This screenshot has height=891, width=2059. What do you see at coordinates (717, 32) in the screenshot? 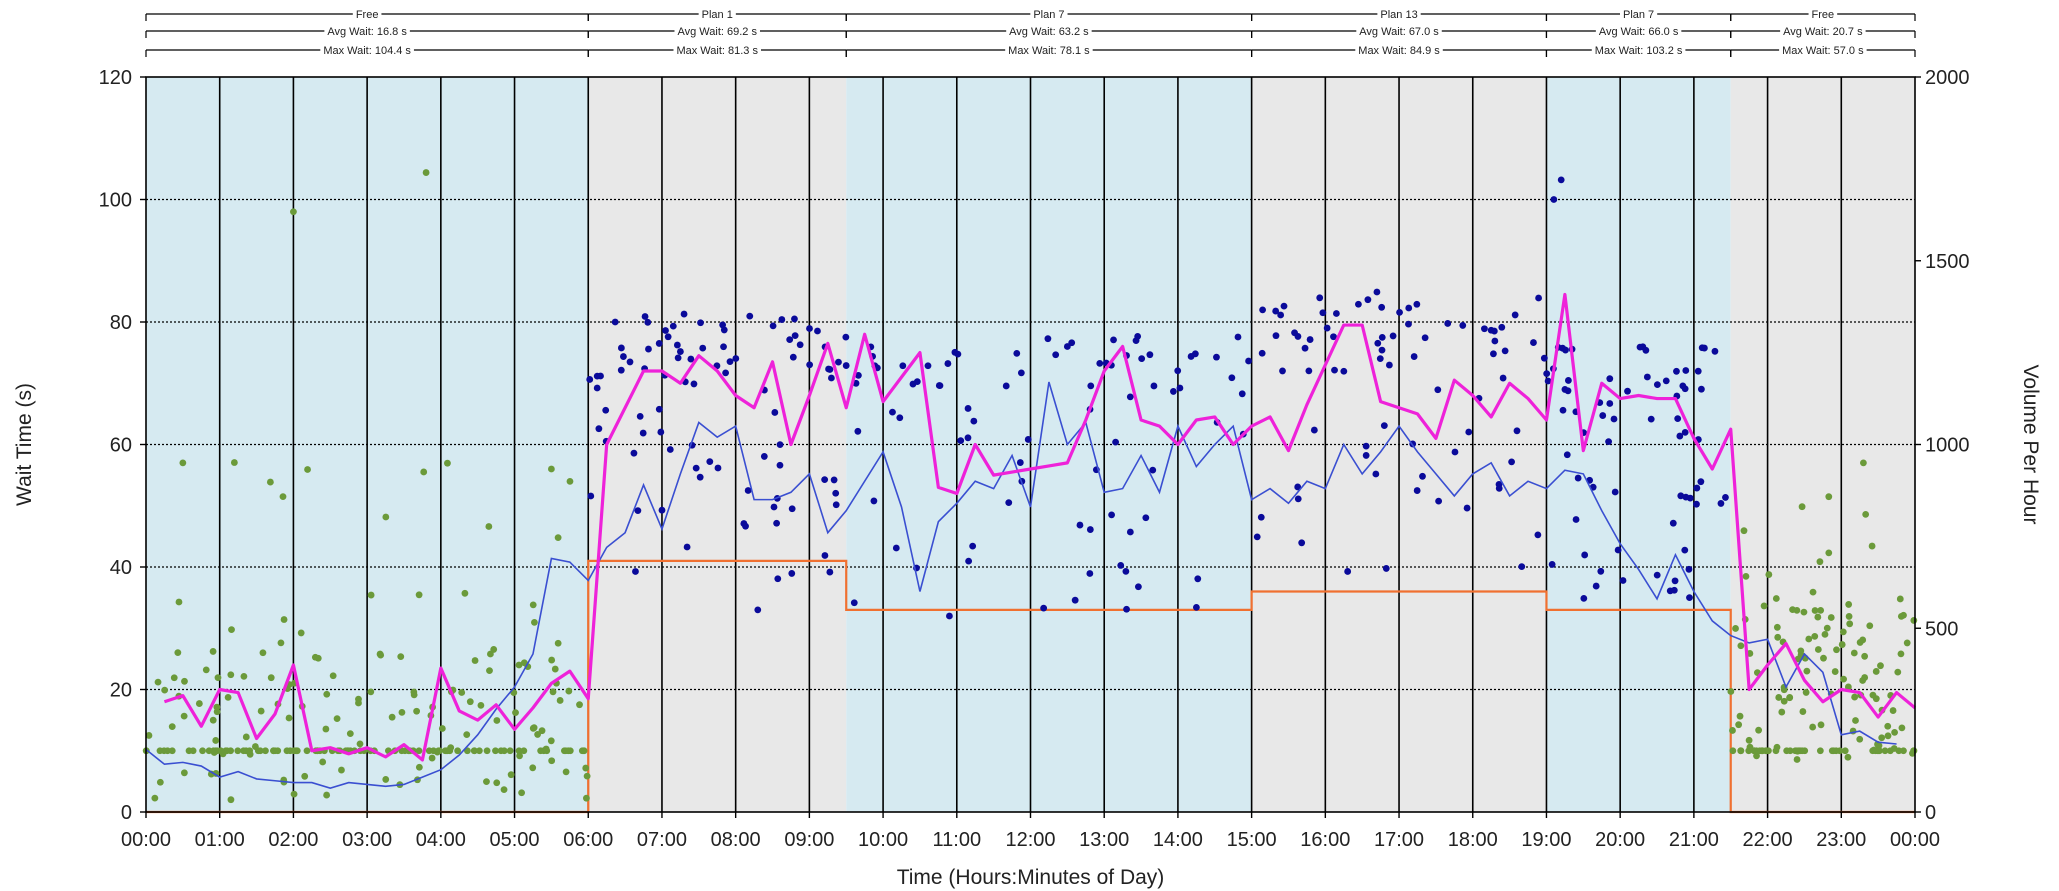
I see `band-avg-label: Avg Wait: 69.2 s` at bounding box center [717, 32].